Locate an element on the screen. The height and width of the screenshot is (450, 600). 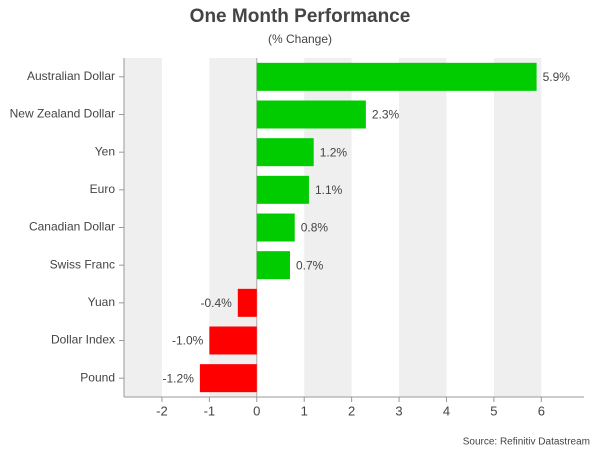
value-label: -1.0% is located at coordinates (188, 341).